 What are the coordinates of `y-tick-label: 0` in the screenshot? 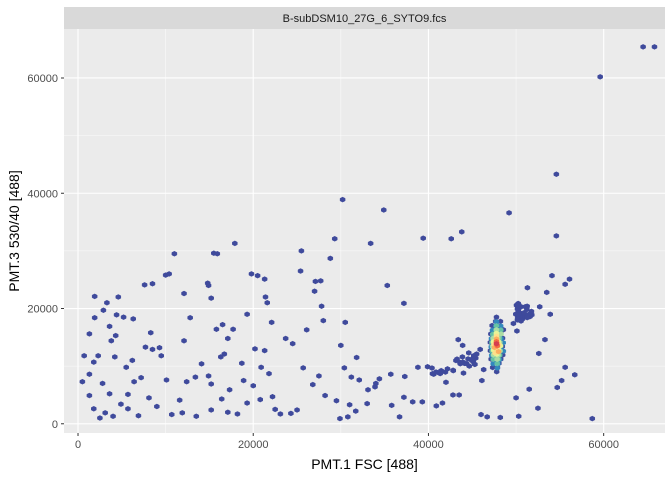 It's located at (55, 425).